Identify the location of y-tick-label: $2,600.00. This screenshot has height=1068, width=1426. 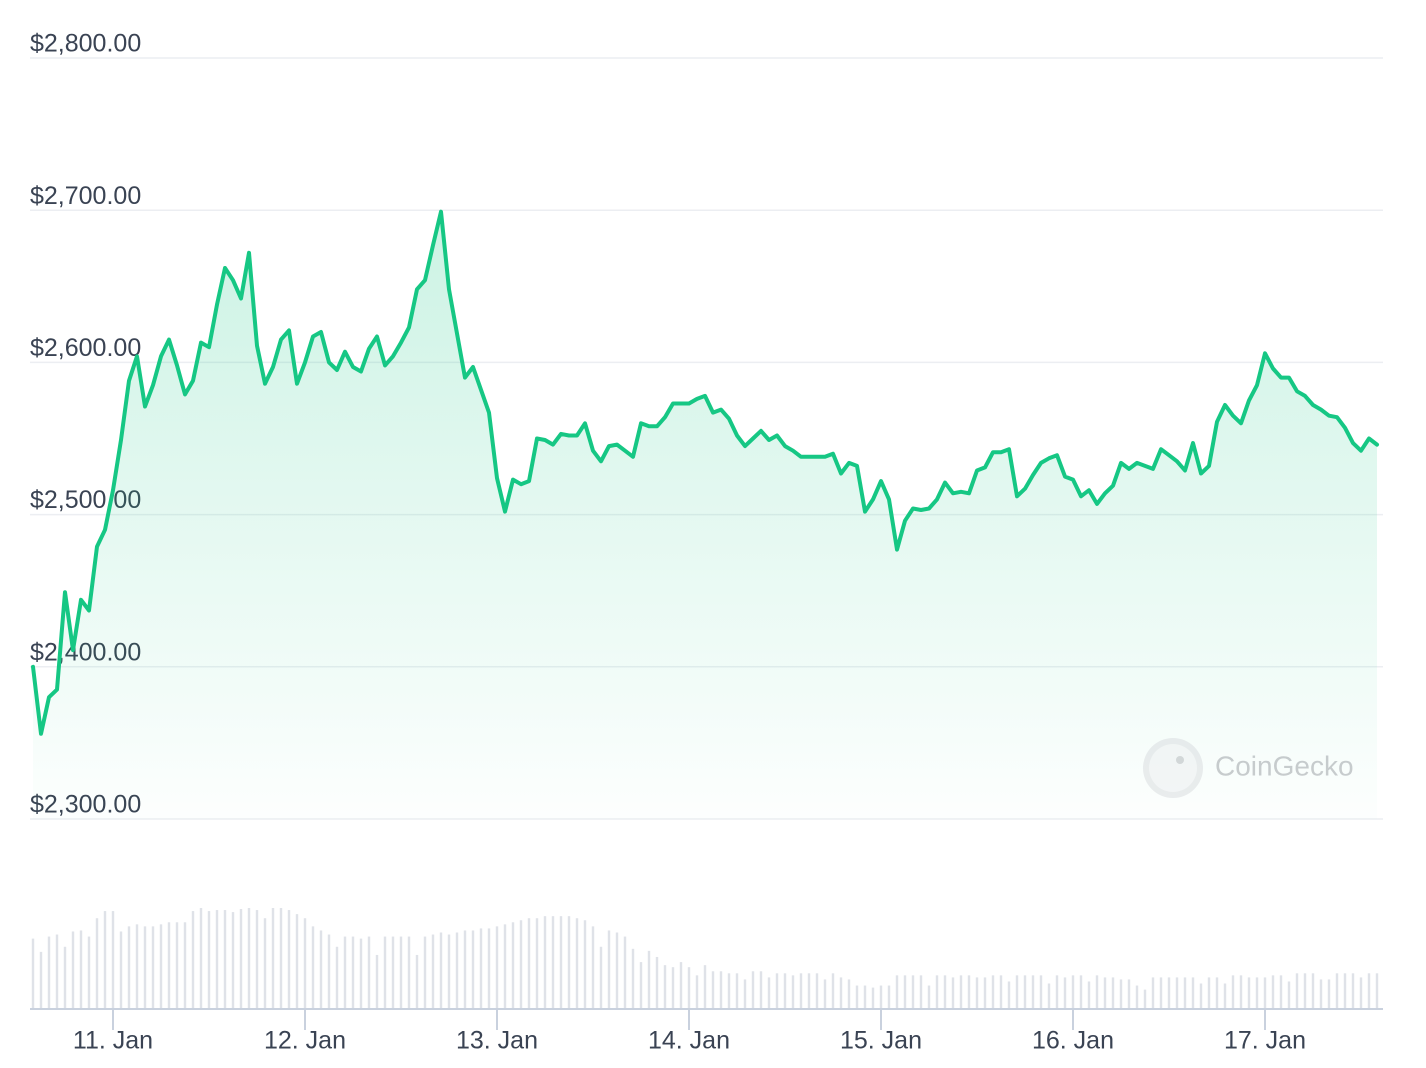
(85, 348).